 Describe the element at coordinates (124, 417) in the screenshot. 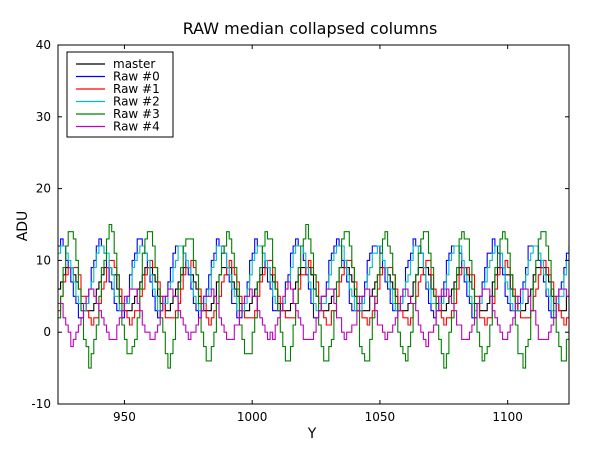

I see `x-tick-label: 950` at that location.